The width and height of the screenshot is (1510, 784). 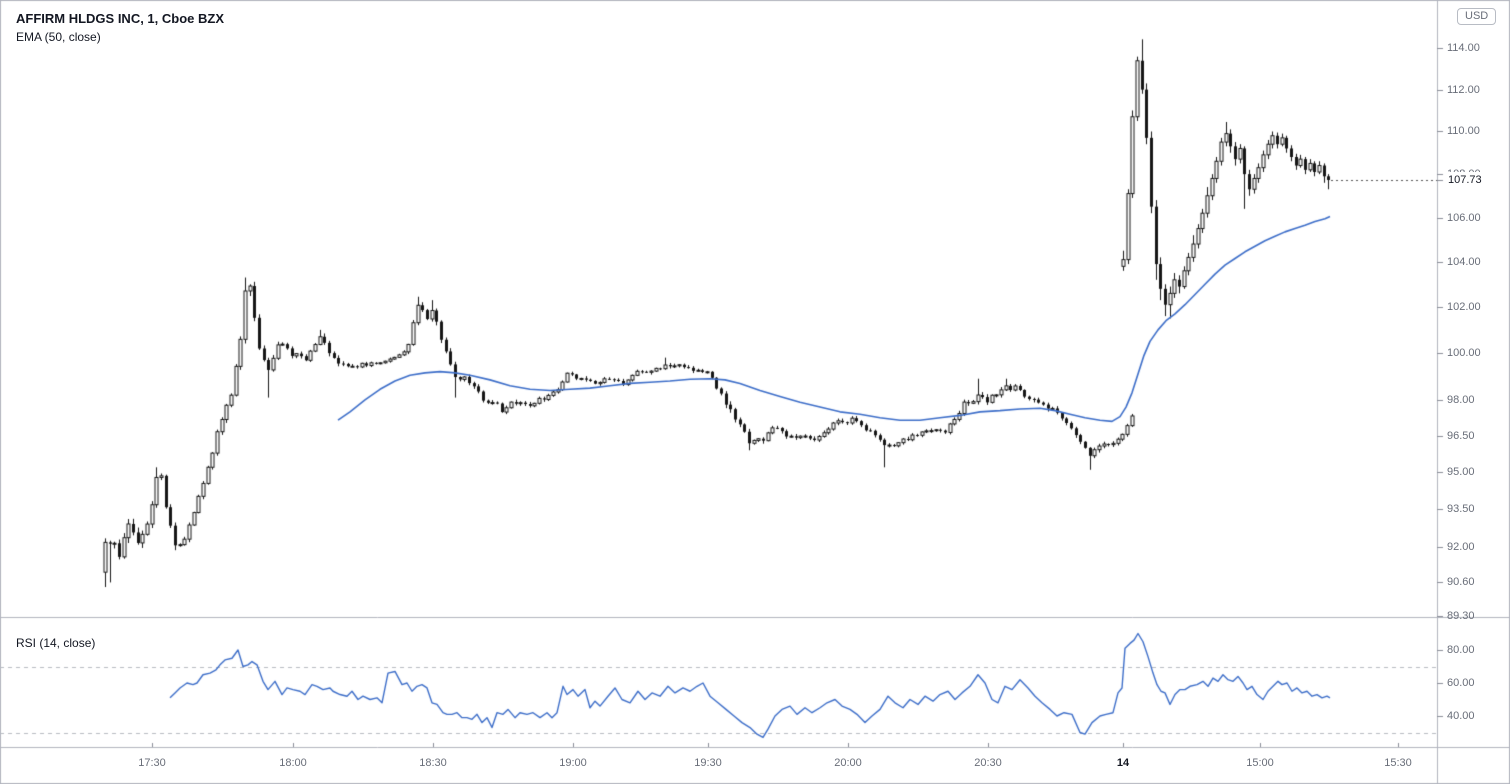 What do you see at coordinates (1477, 16) in the screenshot?
I see `currency-toggle-button: USD` at bounding box center [1477, 16].